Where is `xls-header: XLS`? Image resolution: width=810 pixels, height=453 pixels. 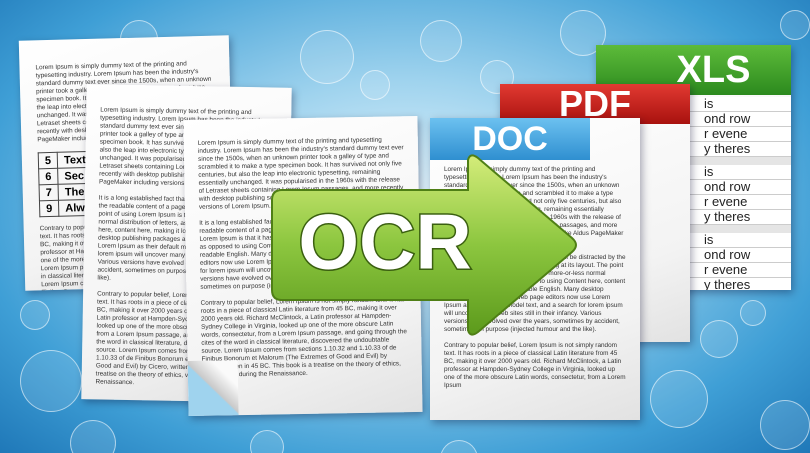
xls-header: XLS is located at coordinates (693, 70).